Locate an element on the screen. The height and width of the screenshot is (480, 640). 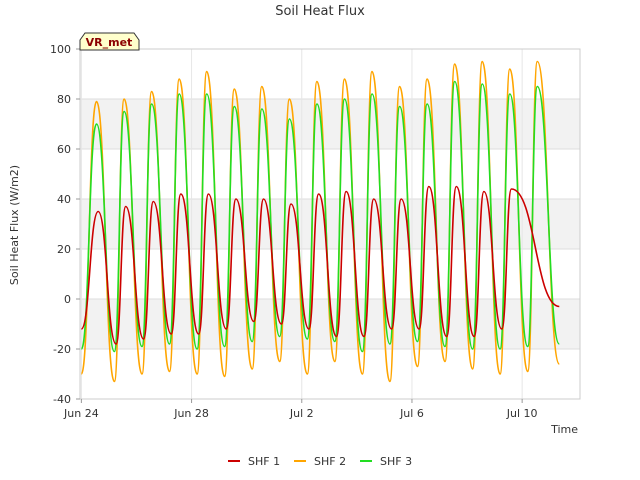
y-tick-label: 60 is located at coordinates (64, 149).